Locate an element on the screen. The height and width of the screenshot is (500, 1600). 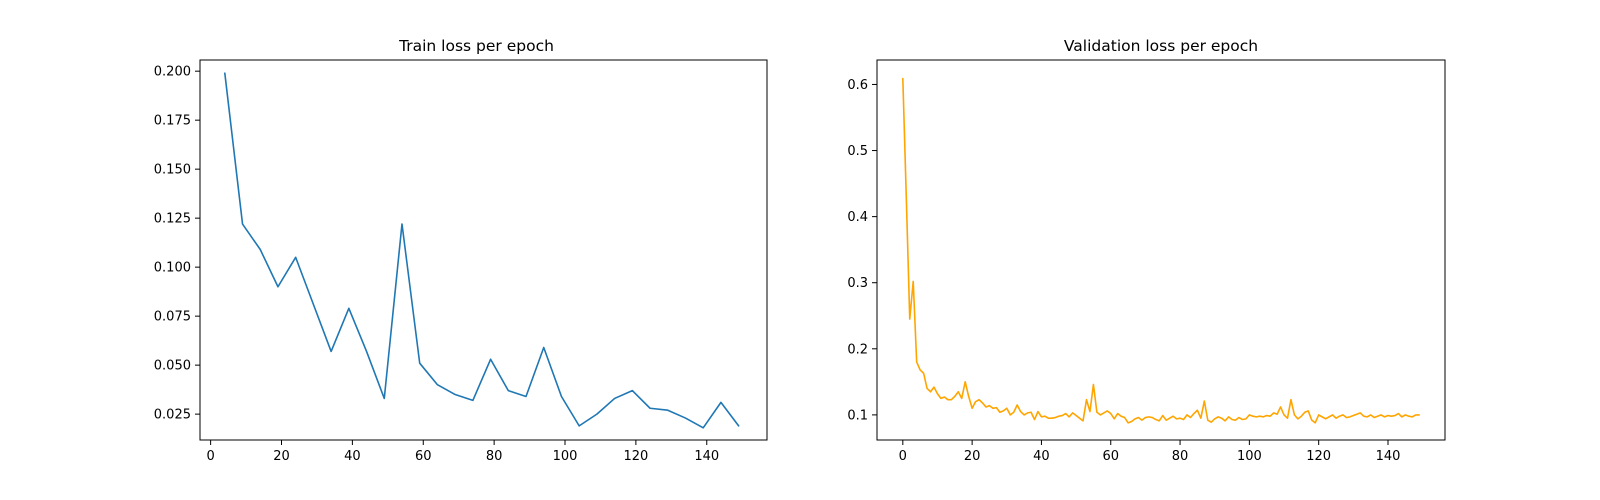
train-loss-xtick-label: 140 is located at coordinates (706, 456).